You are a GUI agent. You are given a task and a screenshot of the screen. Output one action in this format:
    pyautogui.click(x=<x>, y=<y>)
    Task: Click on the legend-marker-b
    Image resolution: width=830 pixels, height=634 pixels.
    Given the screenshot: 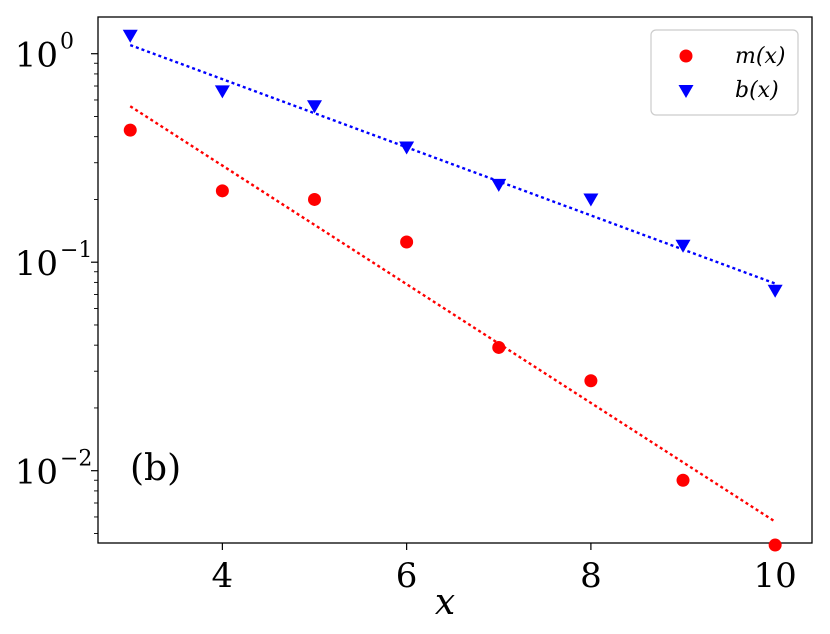 What is the action you would take?
    pyautogui.click(x=686, y=91)
    